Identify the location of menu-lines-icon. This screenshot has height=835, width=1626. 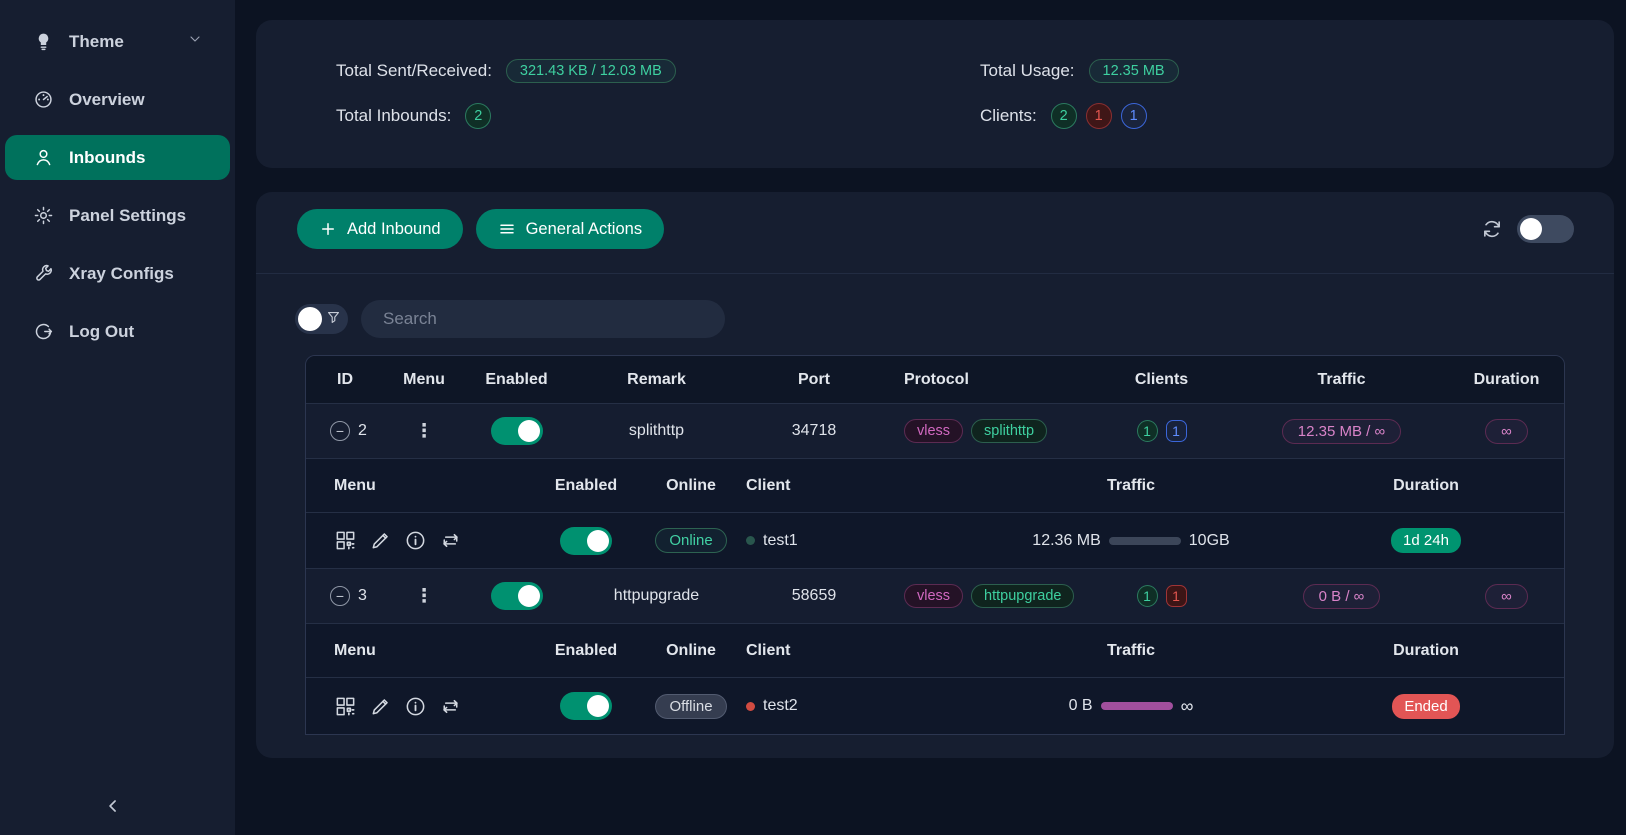
(507, 229).